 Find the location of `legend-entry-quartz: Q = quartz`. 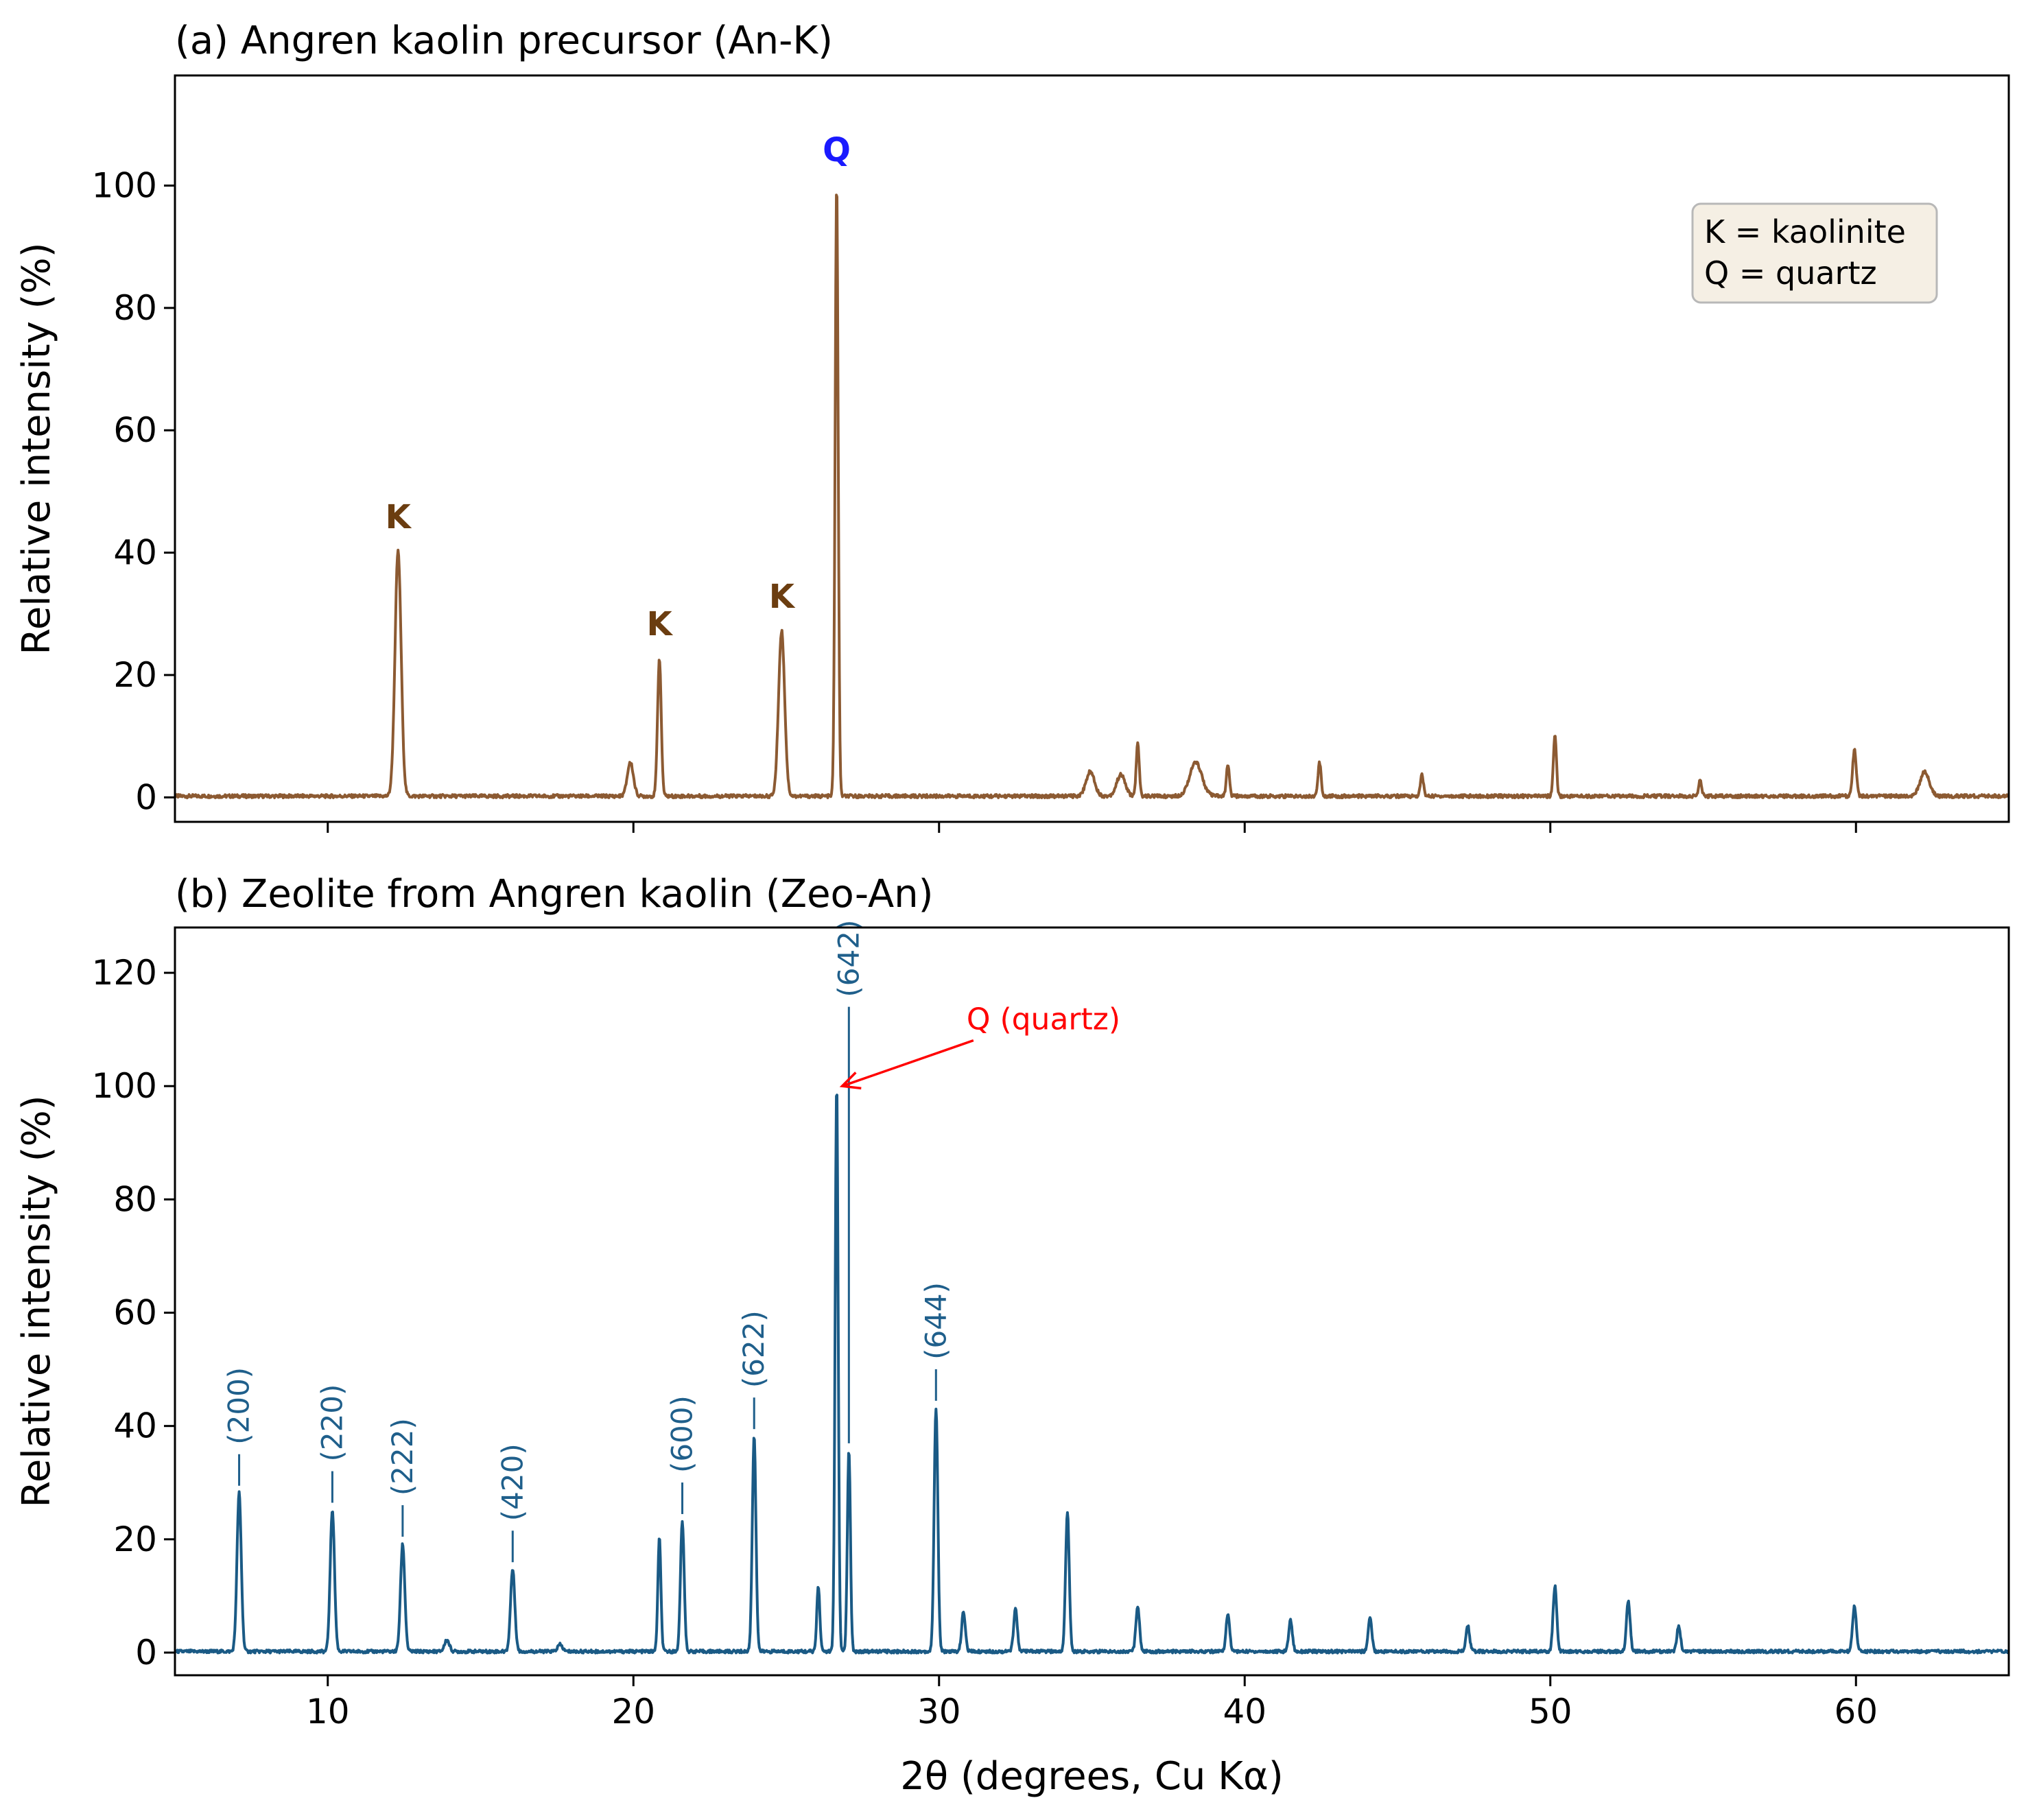

legend-entry-quartz: Q = quartz is located at coordinates (1791, 273).